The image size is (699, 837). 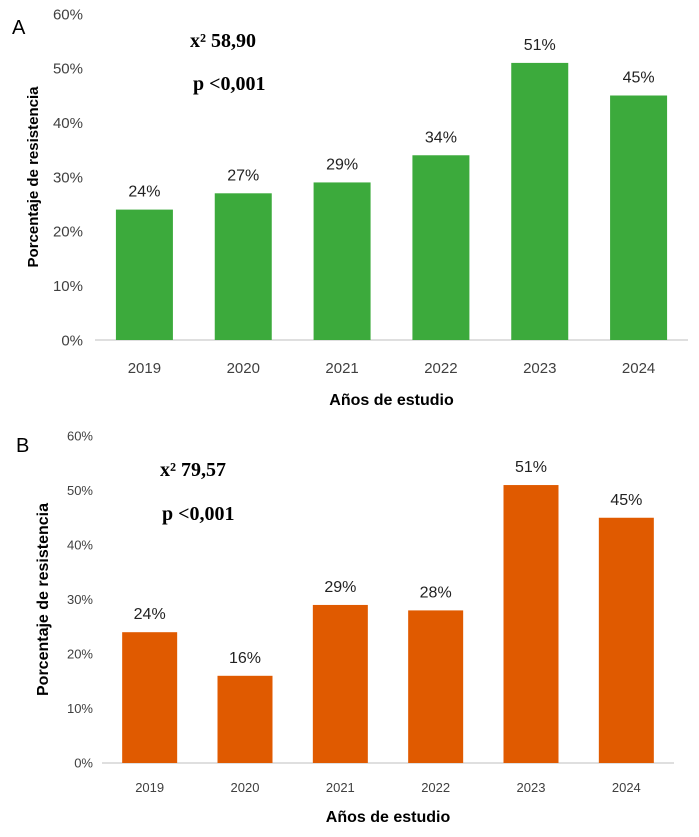 I want to click on data-label: 27%, so click(x=243, y=175).